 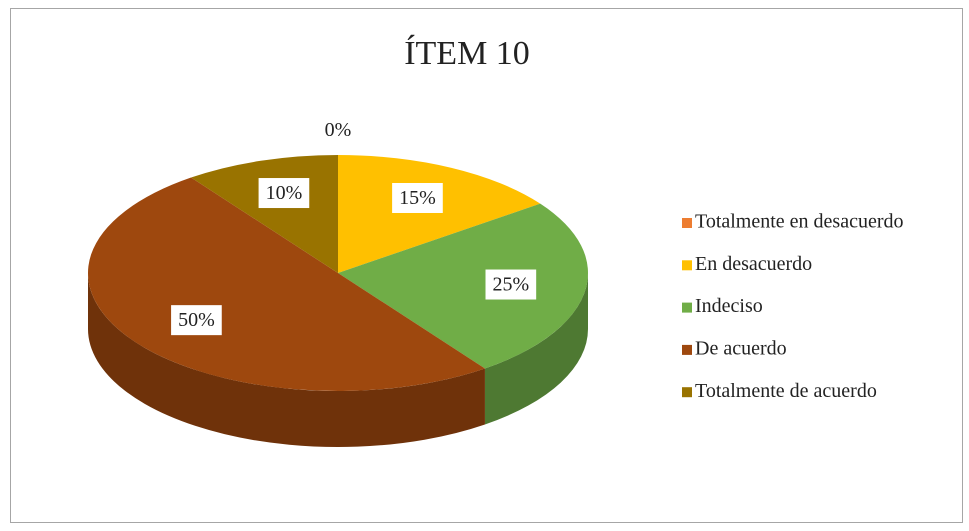 I want to click on legend-label: Totalmente de acuerdo, so click(x=786, y=391).